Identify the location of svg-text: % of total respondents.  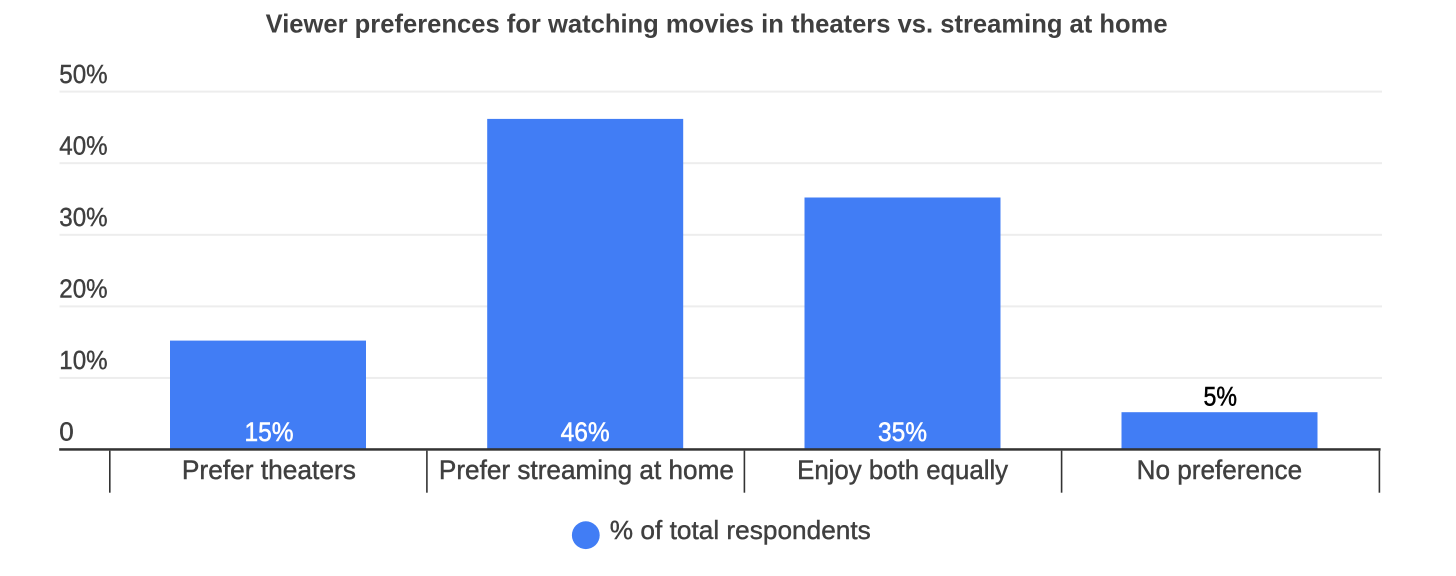
(740, 530).